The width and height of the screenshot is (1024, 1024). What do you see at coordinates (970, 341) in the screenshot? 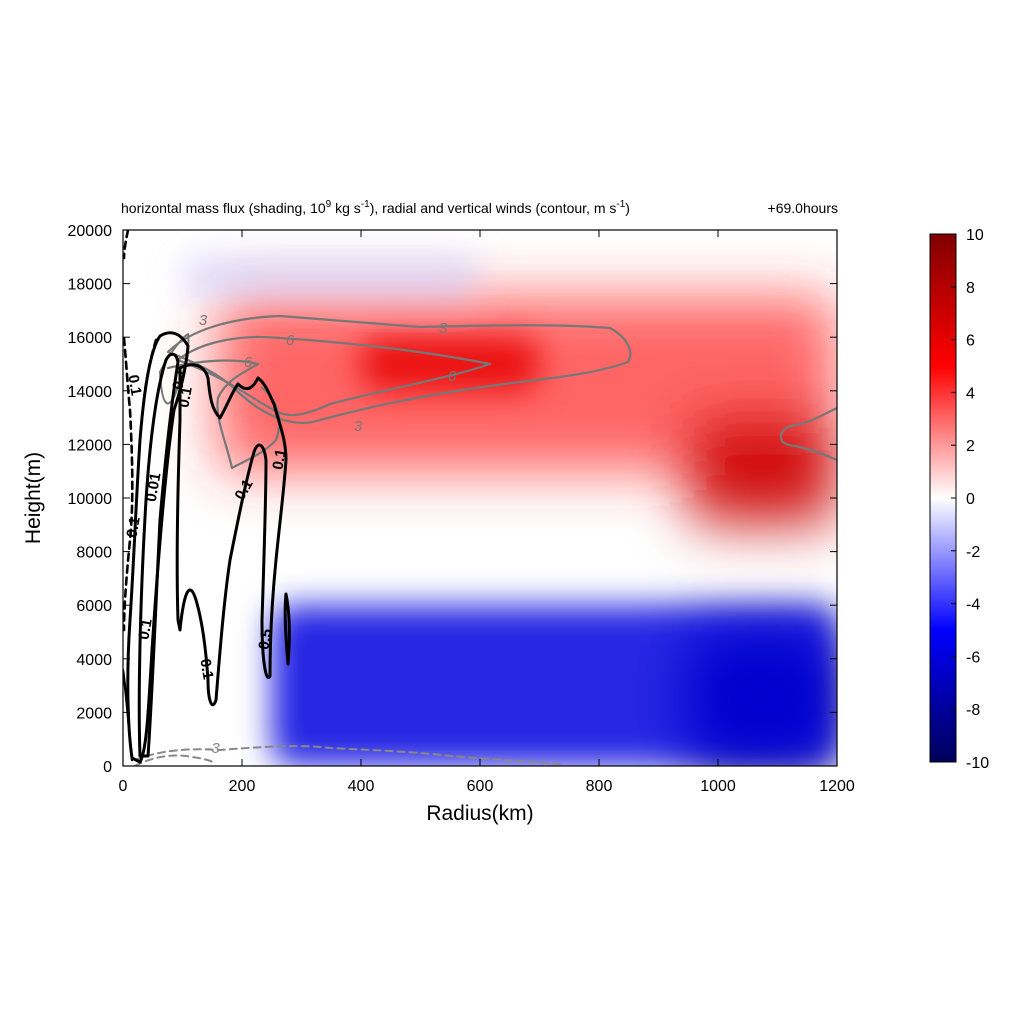
I see `colorbar-tick-label: 6` at bounding box center [970, 341].